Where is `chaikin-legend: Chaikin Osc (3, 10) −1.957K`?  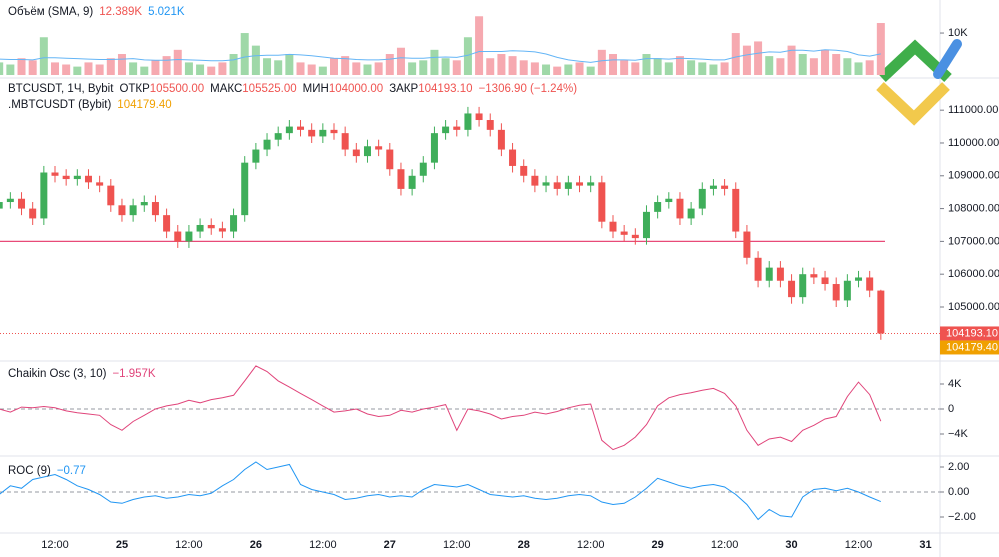 chaikin-legend: Chaikin Osc (3, 10) −1.957K is located at coordinates (85, 374).